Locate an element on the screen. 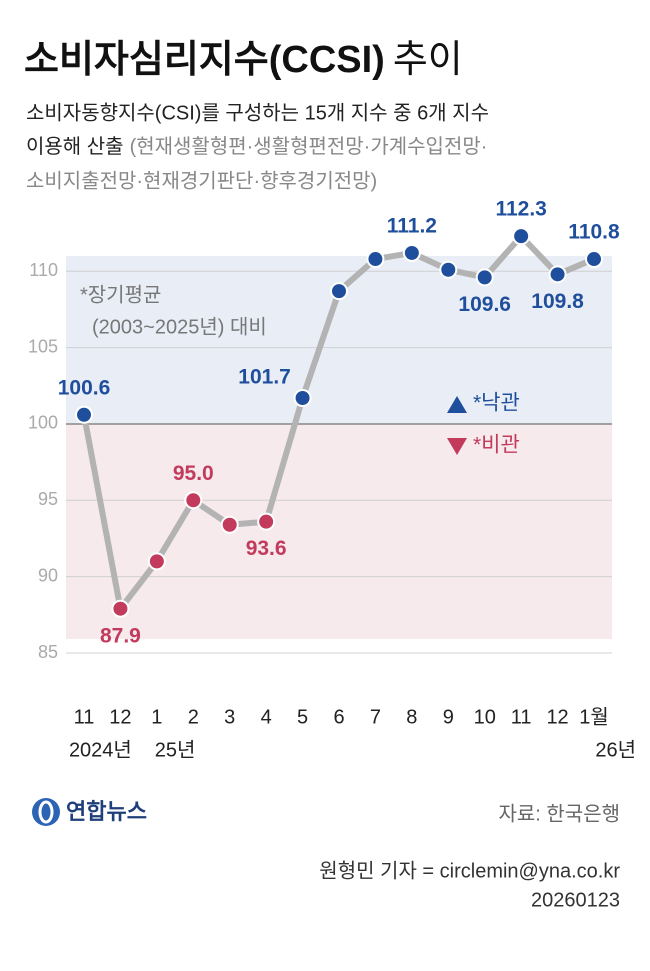 This screenshot has width=650, height=971. value-label: 111.2 is located at coordinates (412, 225).